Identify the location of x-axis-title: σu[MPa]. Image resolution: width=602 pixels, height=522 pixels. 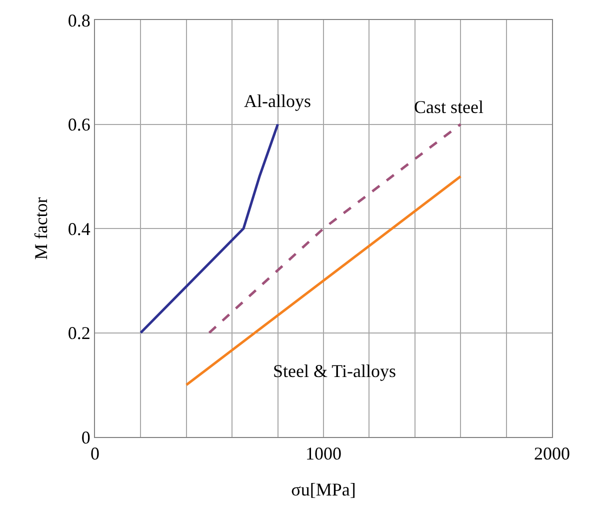
(323, 490).